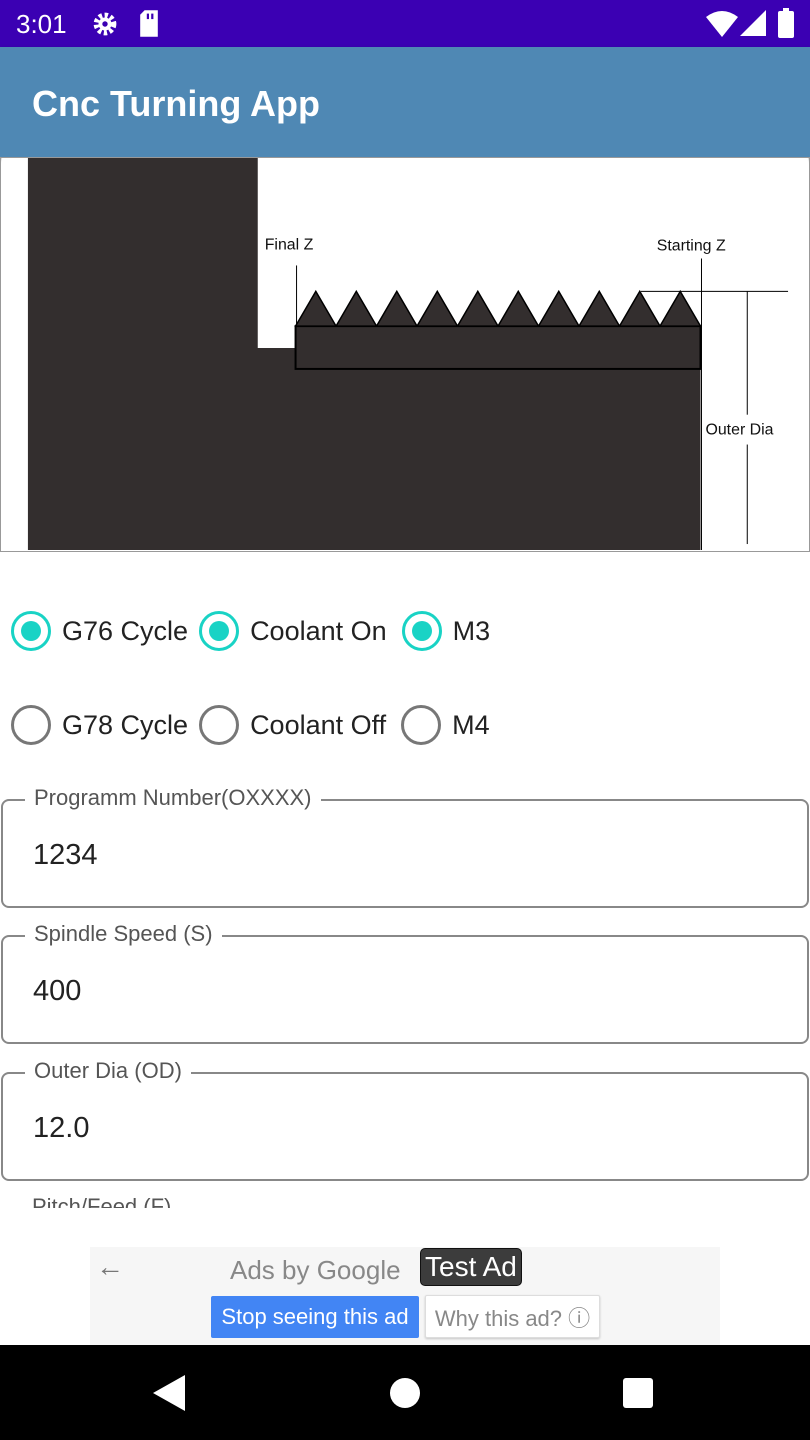 Image resolution: width=810 pixels, height=1440 pixels. I want to click on navigation-bar, so click(405, 1392).